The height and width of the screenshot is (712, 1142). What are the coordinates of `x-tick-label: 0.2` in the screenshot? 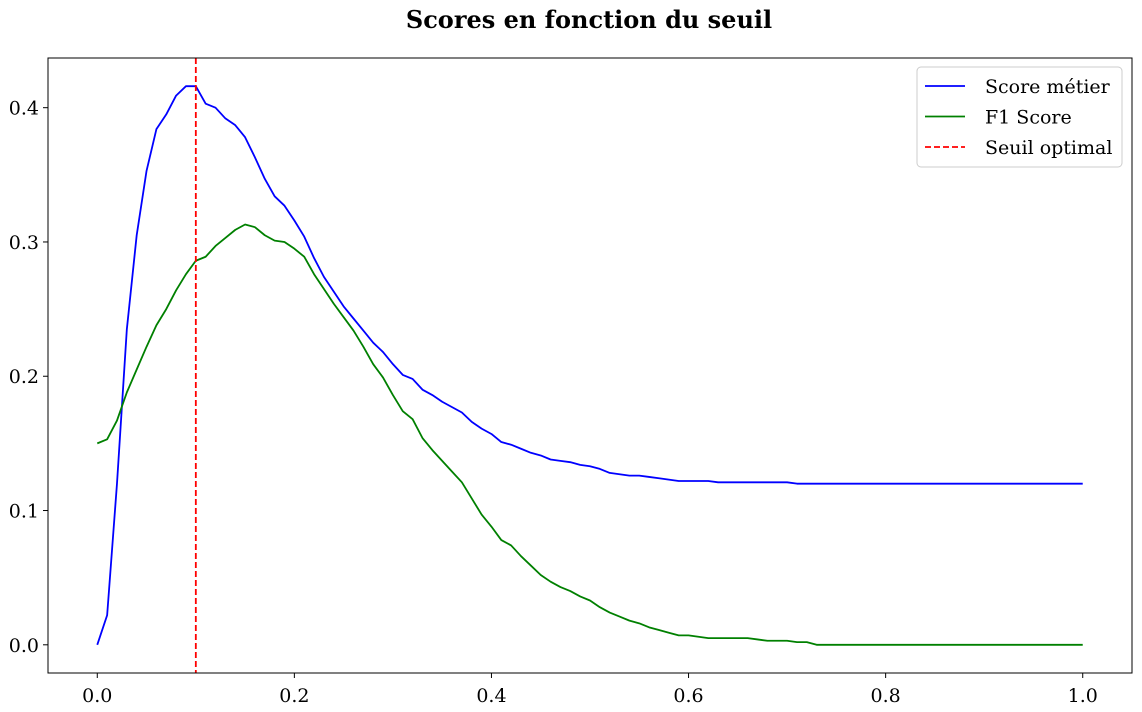 It's located at (294, 696).